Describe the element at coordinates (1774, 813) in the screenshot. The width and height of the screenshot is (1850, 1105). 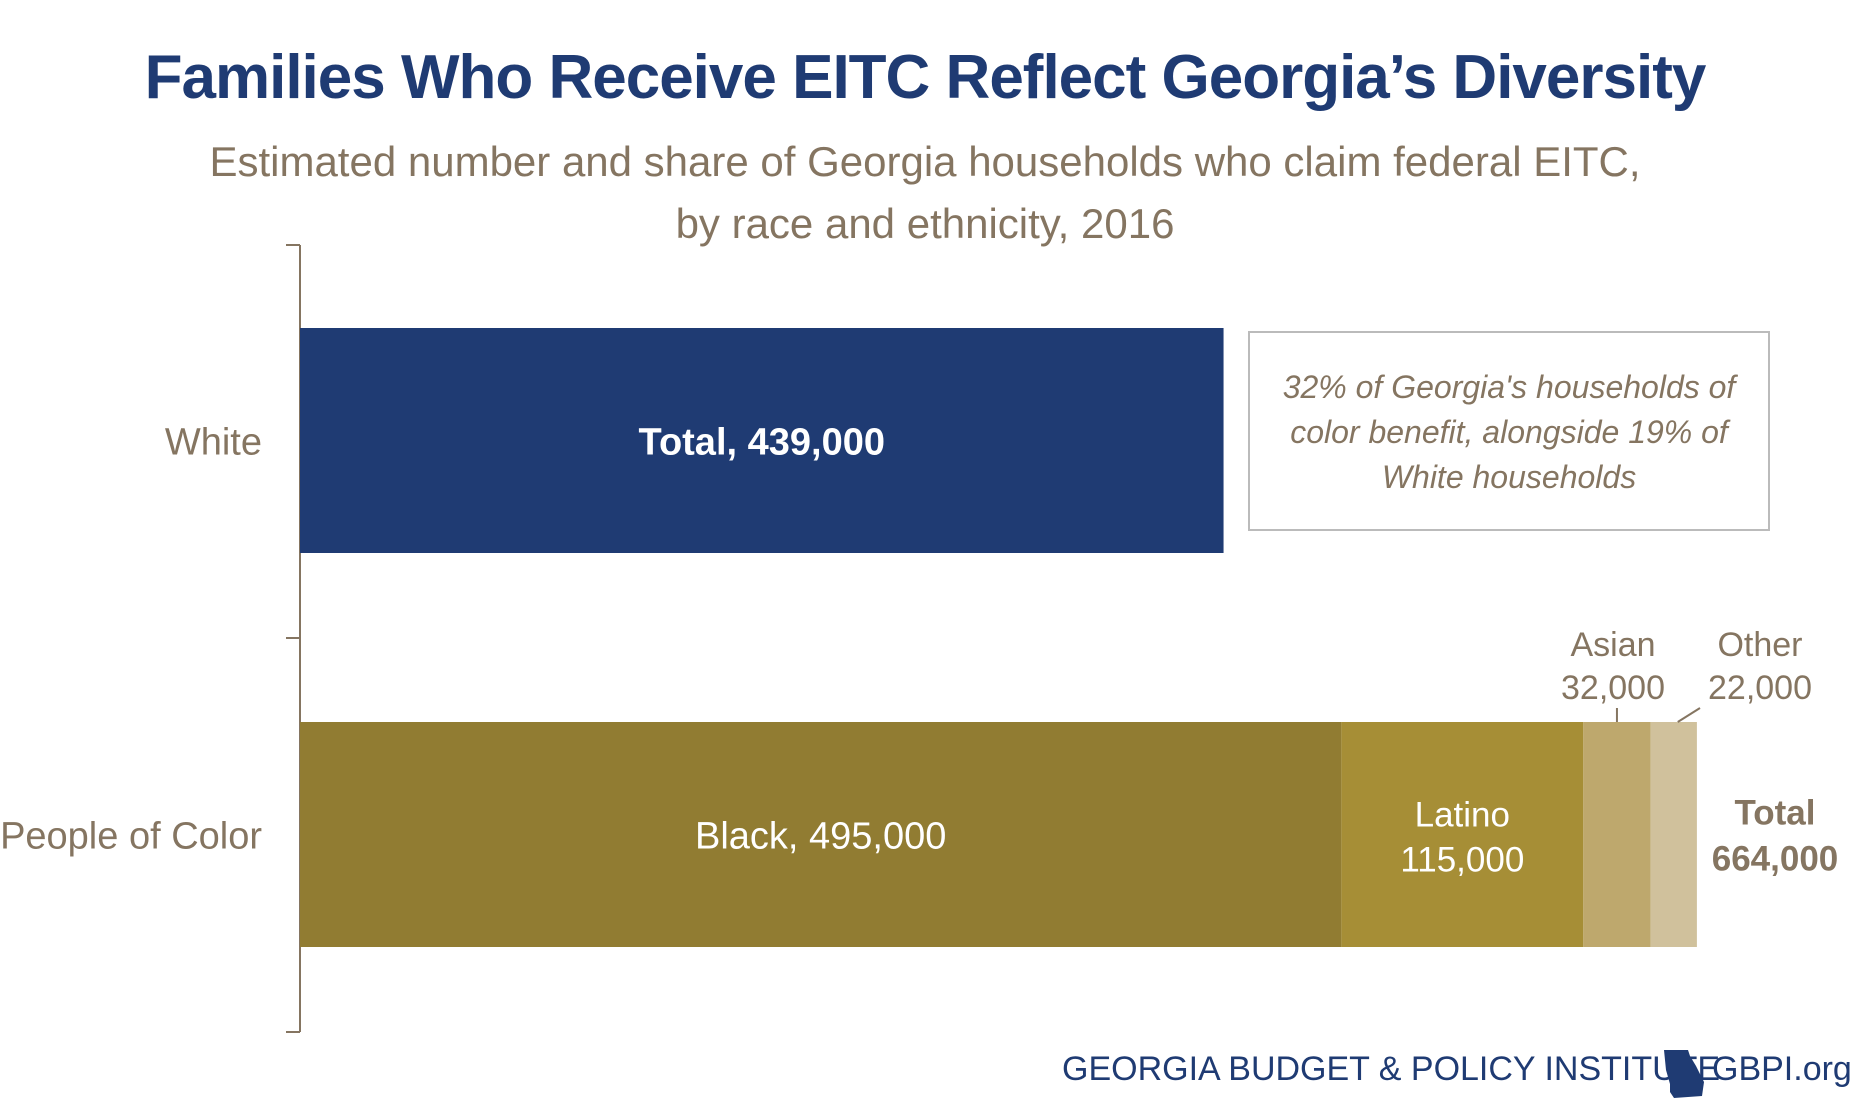
I see `bar-label-poc-total-word: Total` at that location.